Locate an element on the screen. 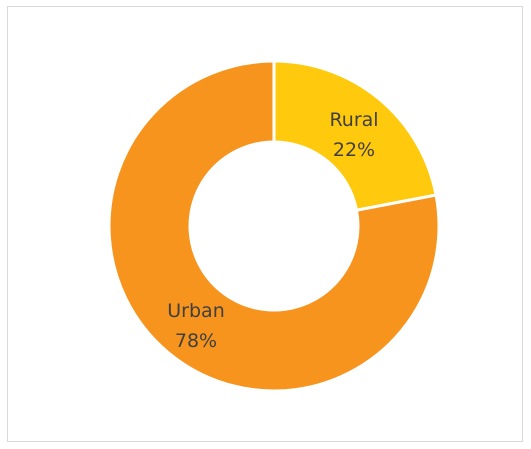  slice-value-urban: 78% is located at coordinates (196, 341).